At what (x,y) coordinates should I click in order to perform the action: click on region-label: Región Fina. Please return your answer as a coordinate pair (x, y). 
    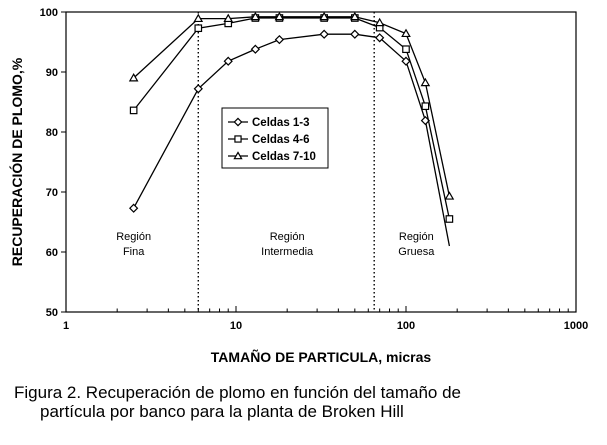
    Looking at the image, I should click on (133, 244).